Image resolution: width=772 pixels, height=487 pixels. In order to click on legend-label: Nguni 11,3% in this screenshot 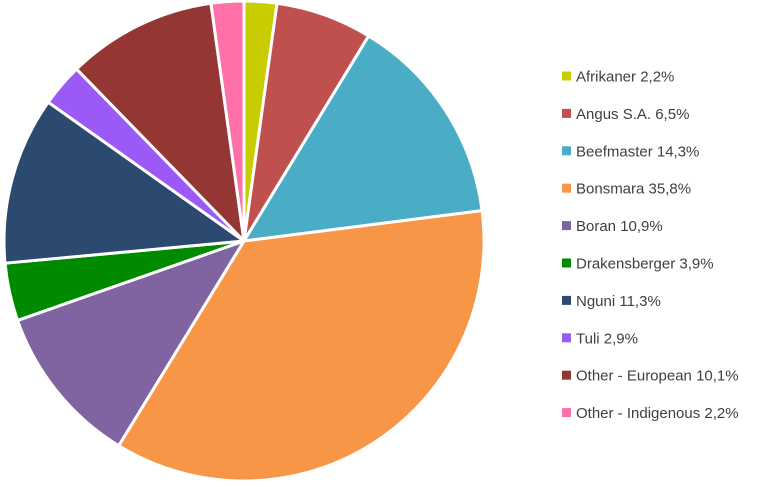, I will do `click(618, 301)`.